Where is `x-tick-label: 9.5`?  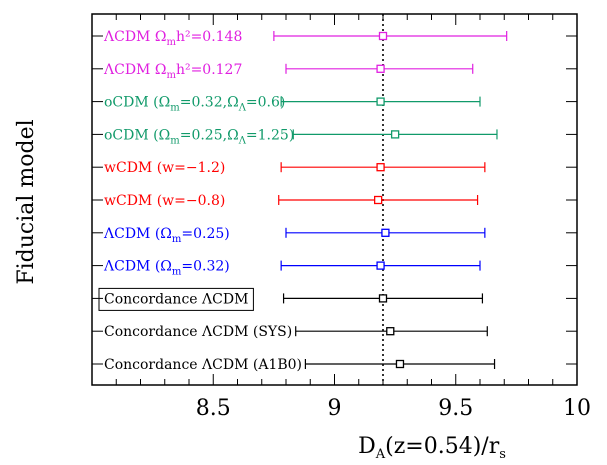 x-tick-label: 9.5 is located at coordinates (455, 408).